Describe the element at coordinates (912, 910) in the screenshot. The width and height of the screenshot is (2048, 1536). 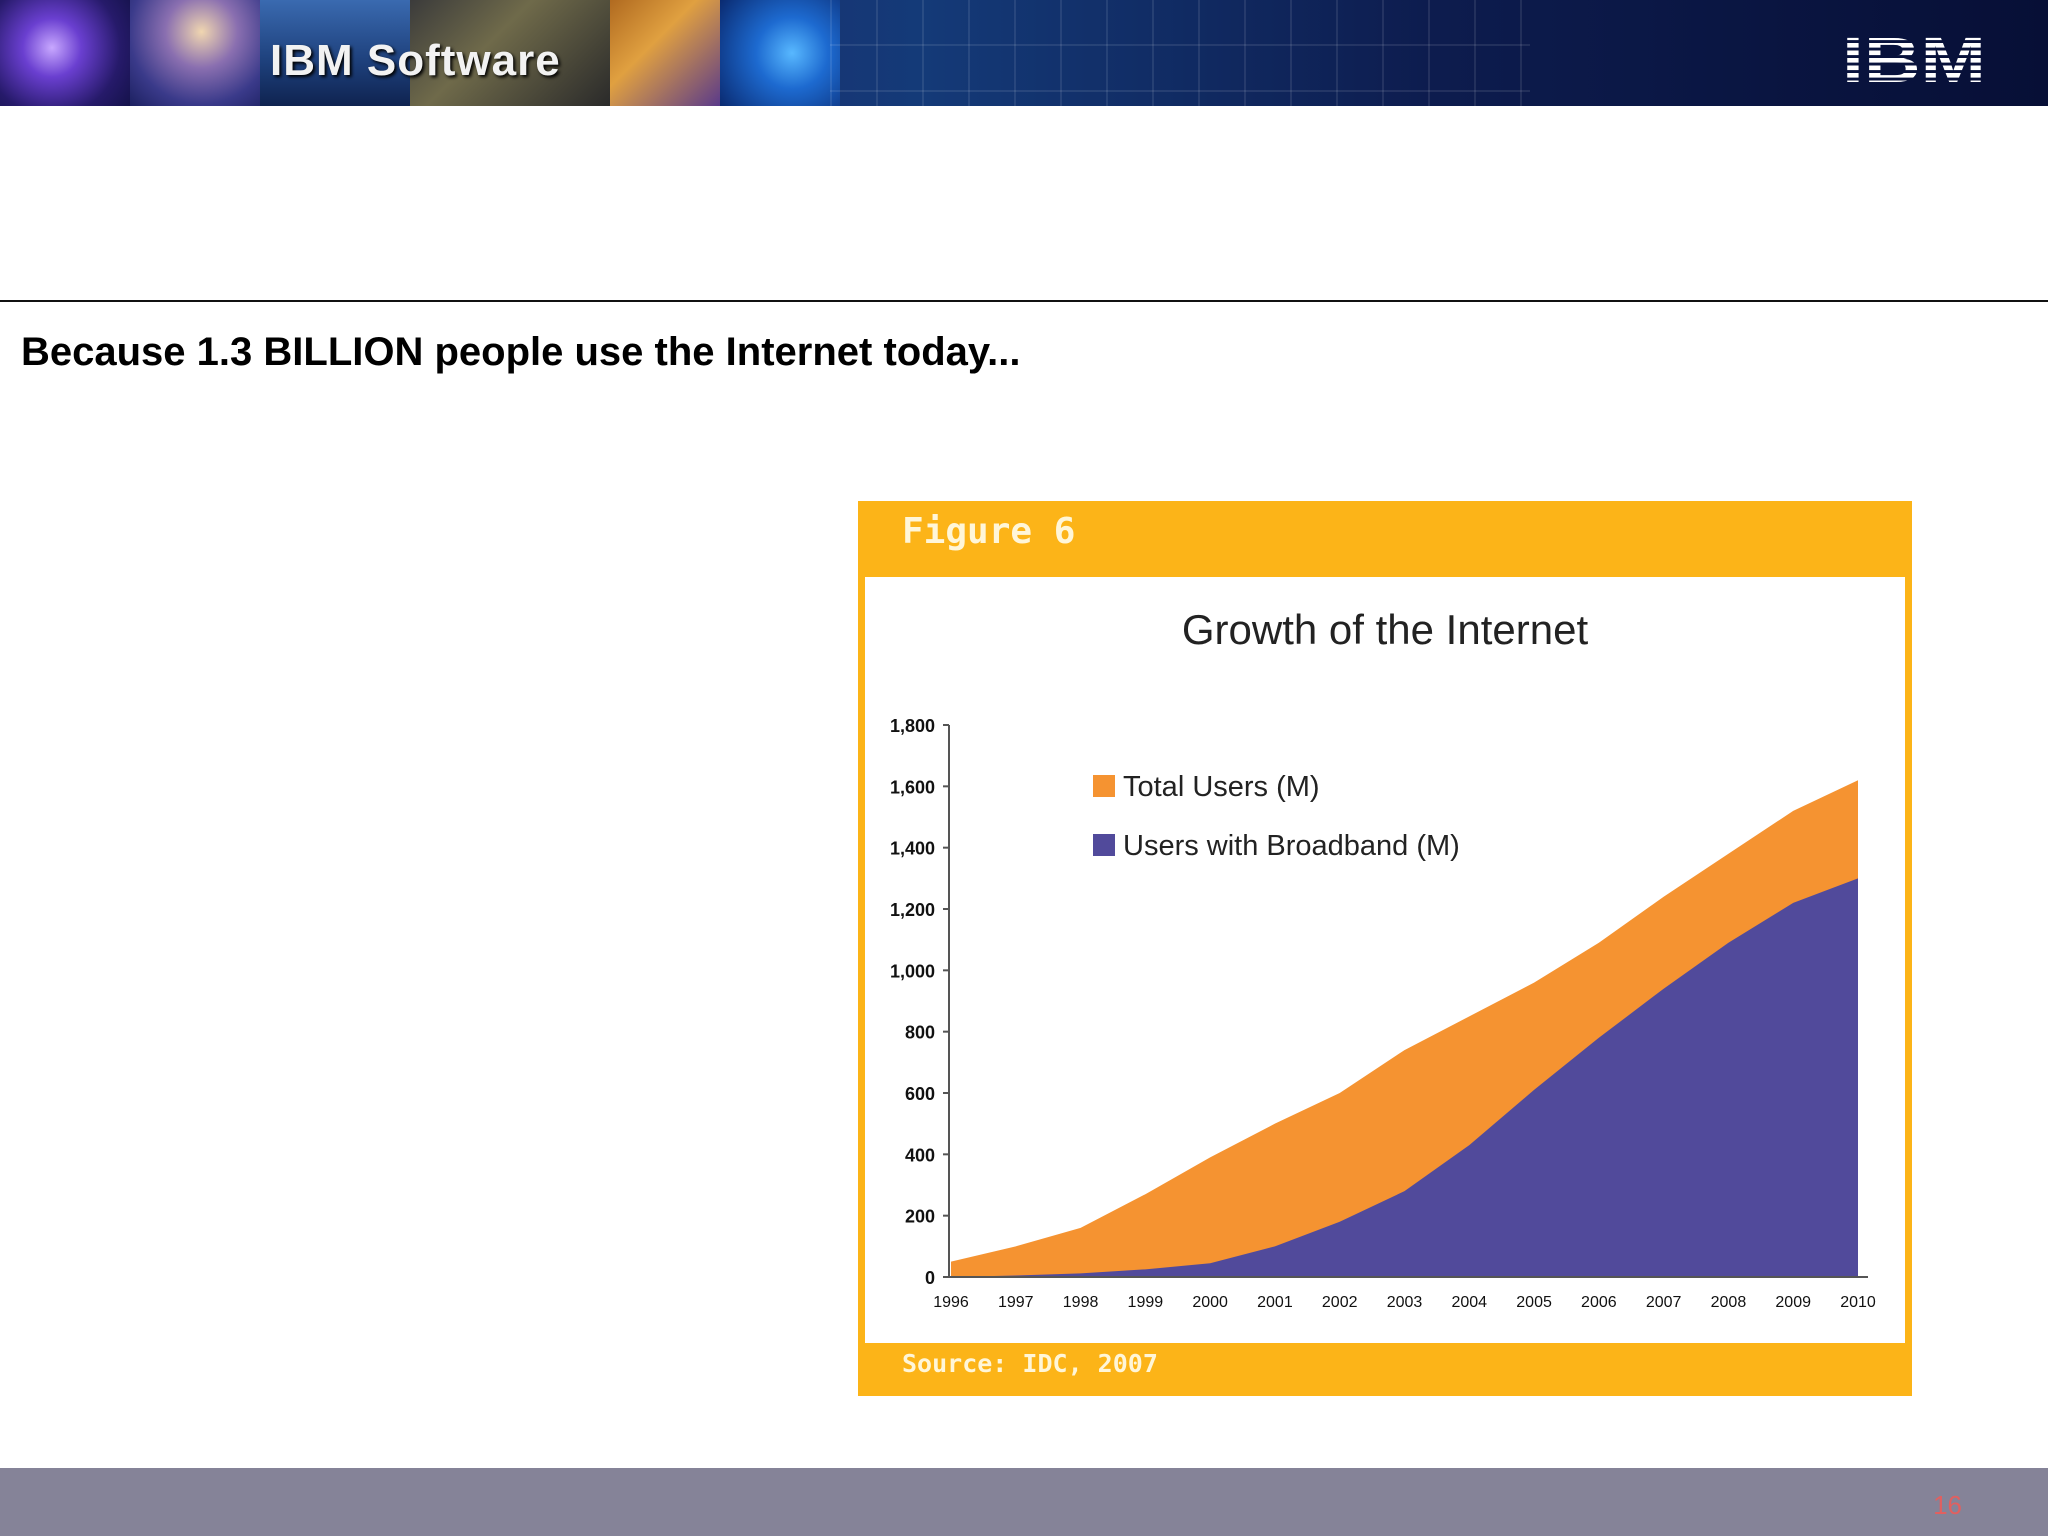
I see `y-tick-label: 1,200` at that location.